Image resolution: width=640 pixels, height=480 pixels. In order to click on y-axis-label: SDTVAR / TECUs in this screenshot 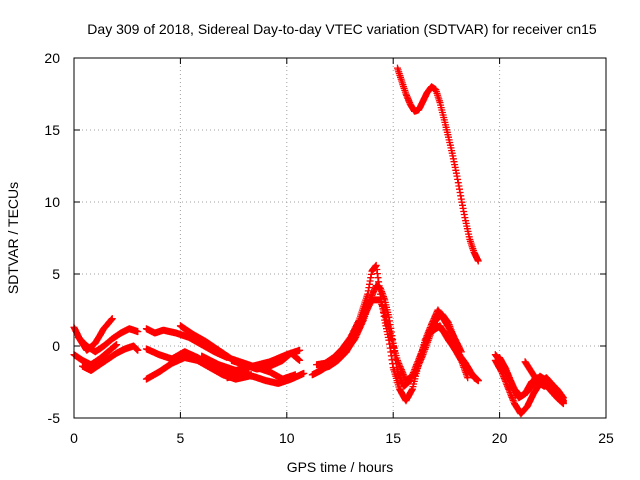, I will do `click(13, 238)`.